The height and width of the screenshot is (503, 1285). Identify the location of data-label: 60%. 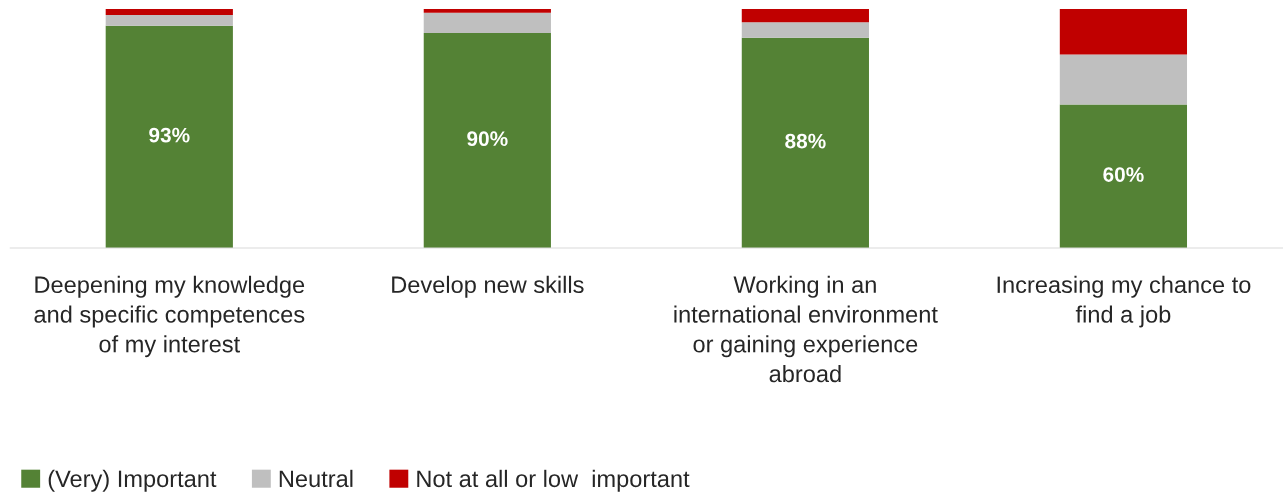
(1123, 174).